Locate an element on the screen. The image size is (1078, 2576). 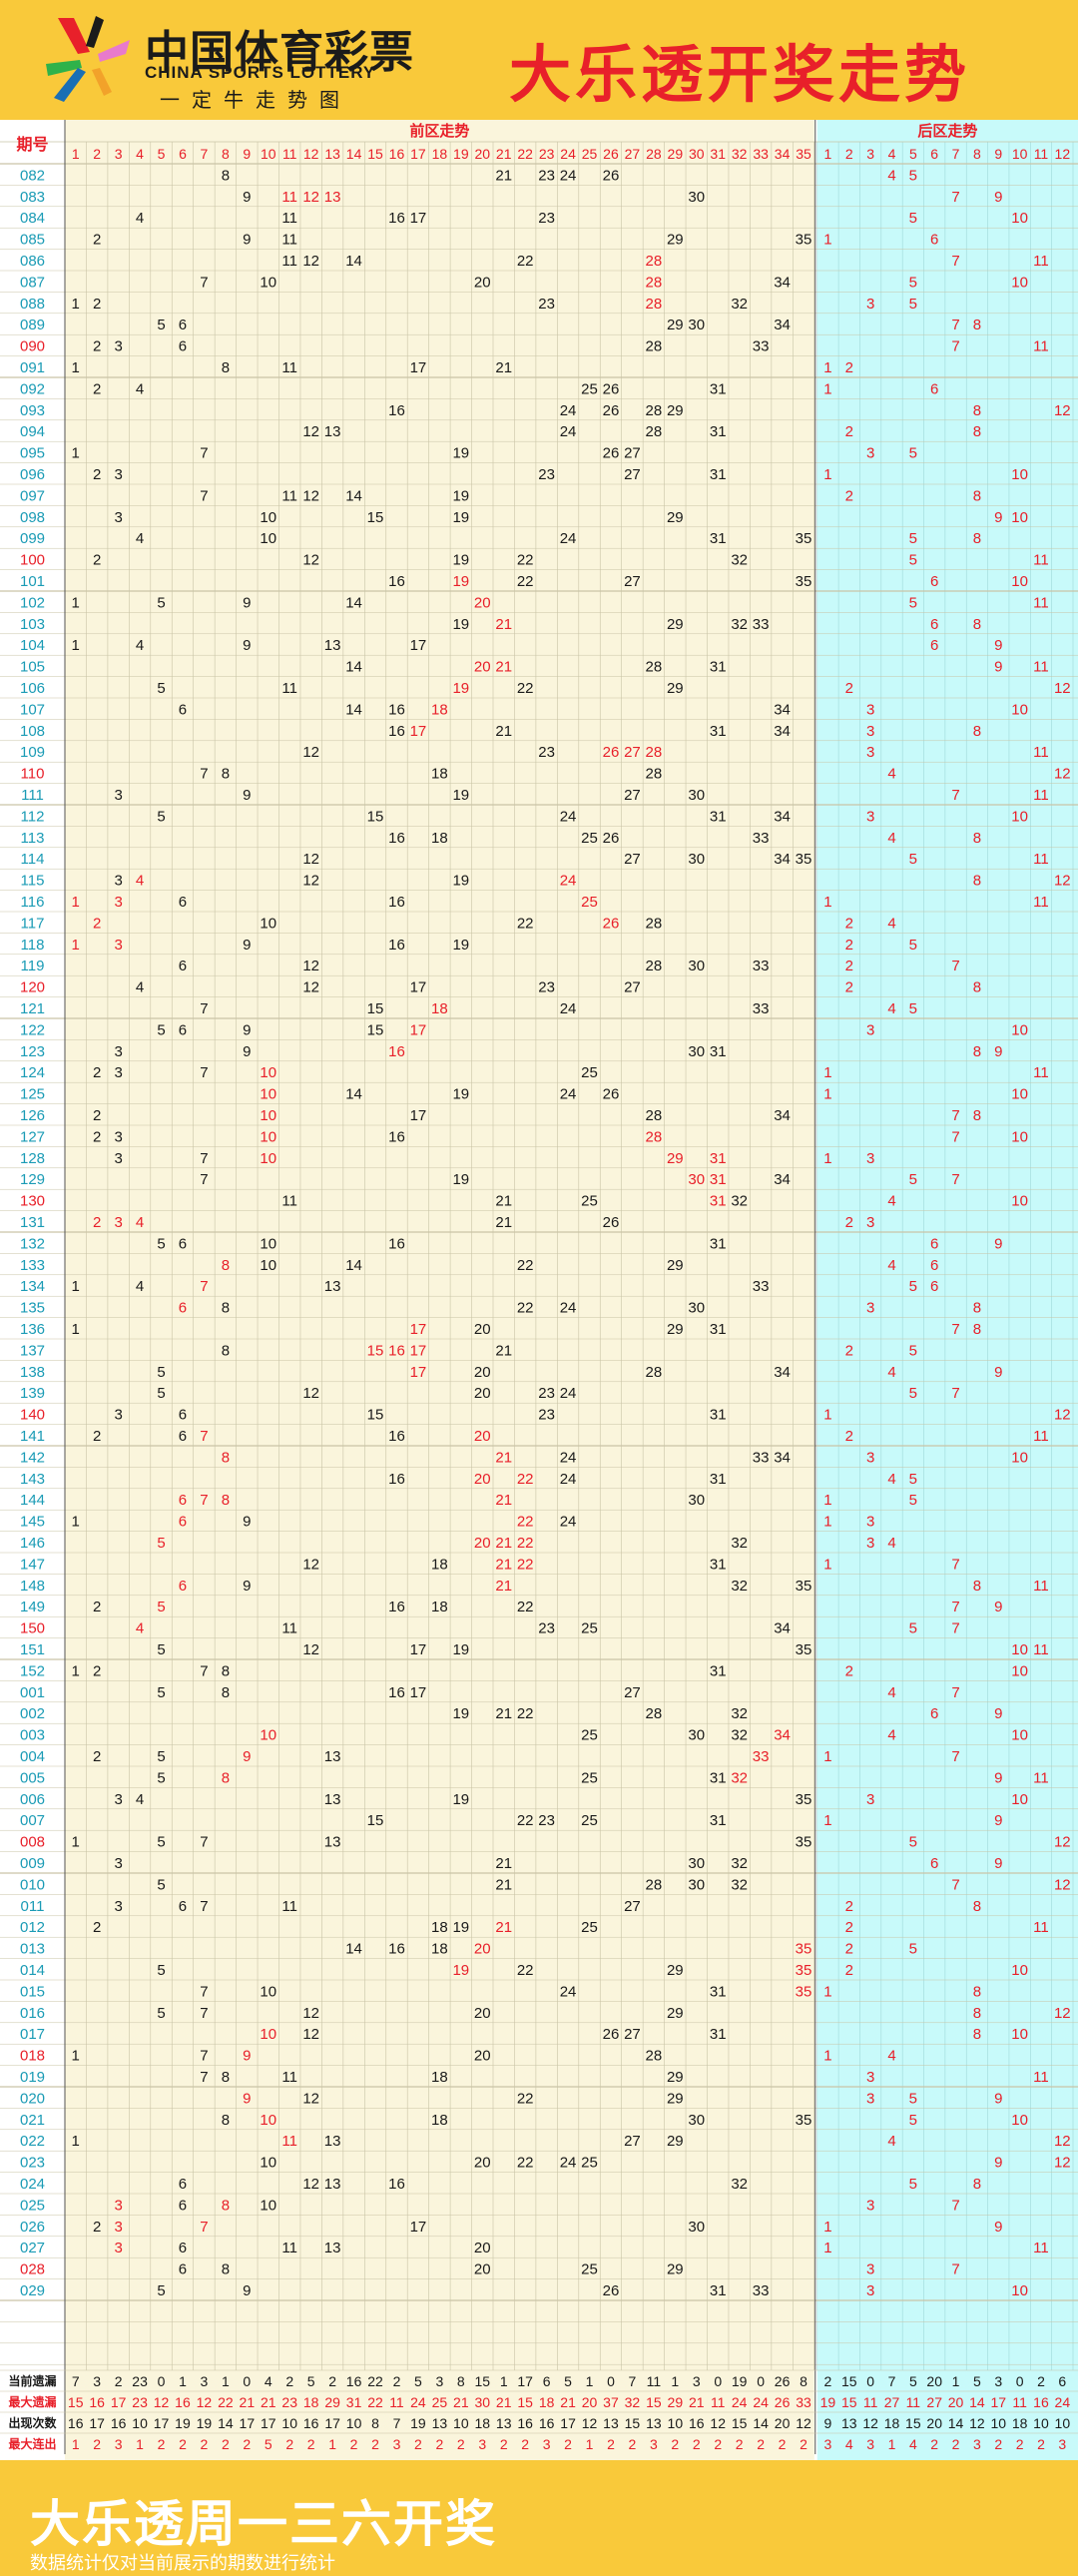
back-number-mark: 7 is located at coordinates (955, 1692).